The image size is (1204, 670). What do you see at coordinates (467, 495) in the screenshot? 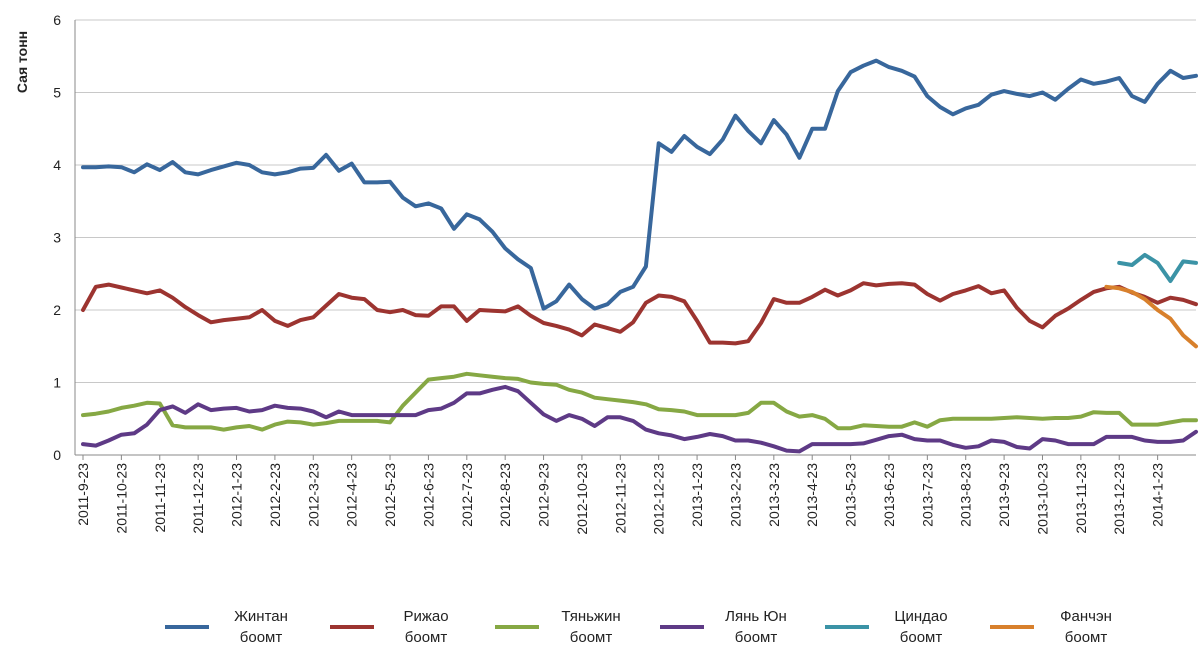
I see `x-tick-label: 2012-7-23` at bounding box center [467, 495].